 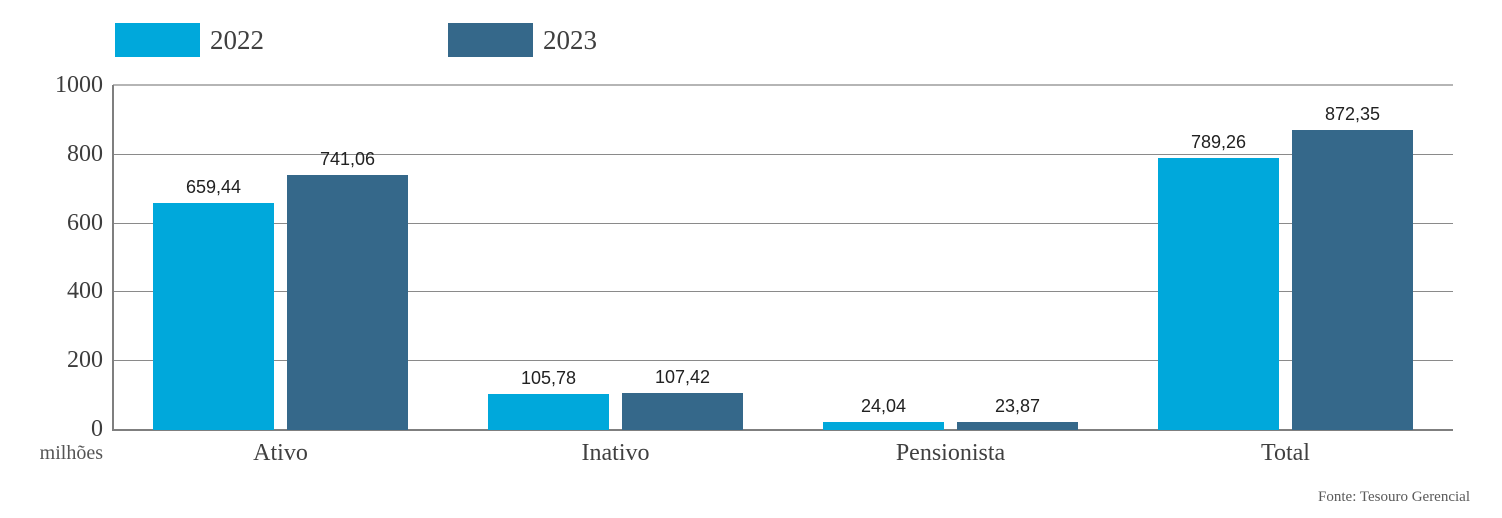 What do you see at coordinates (883, 406) in the screenshot?
I see `bar-value-2022-pensionista: 24,04` at bounding box center [883, 406].